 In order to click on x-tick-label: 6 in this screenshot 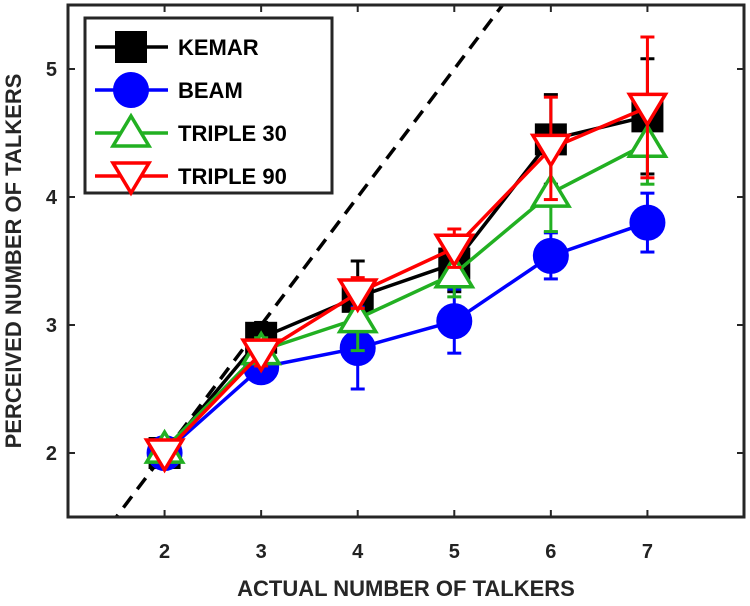, I will do `click(550, 552)`.